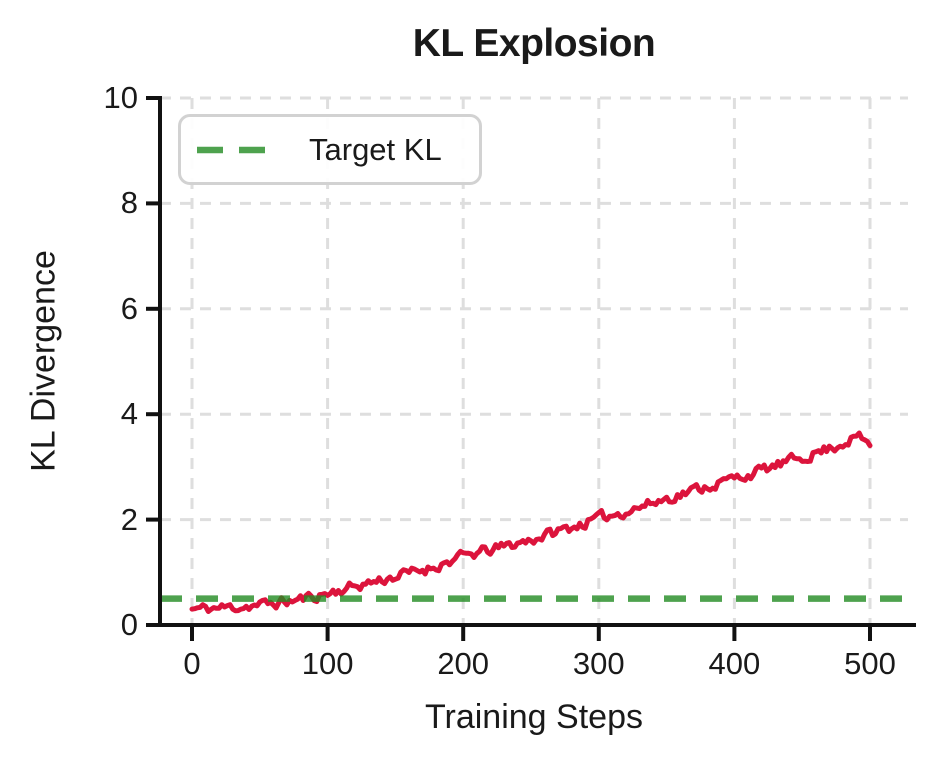  What do you see at coordinates (598, 663) in the screenshot?
I see `x-tick-label: 300` at bounding box center [598, 663].